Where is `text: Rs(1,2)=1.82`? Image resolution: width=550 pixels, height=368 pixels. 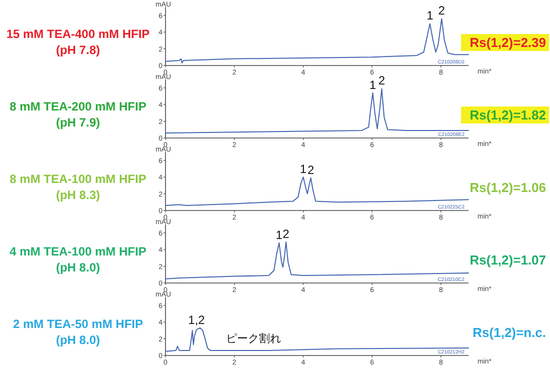
text: Rs(1,2)=1.82 is located at coordinates (508, 115).